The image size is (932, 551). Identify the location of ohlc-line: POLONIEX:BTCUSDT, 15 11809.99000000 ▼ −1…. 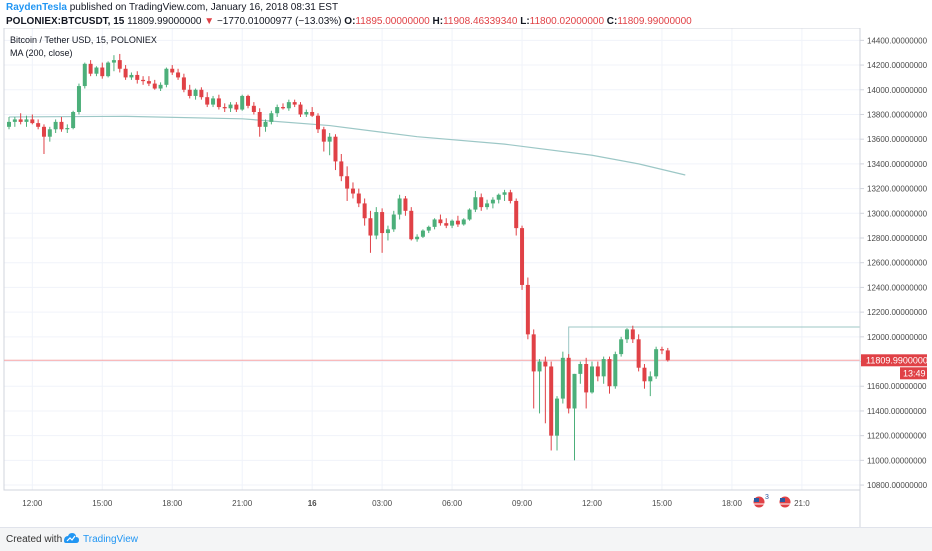
(349, 21).